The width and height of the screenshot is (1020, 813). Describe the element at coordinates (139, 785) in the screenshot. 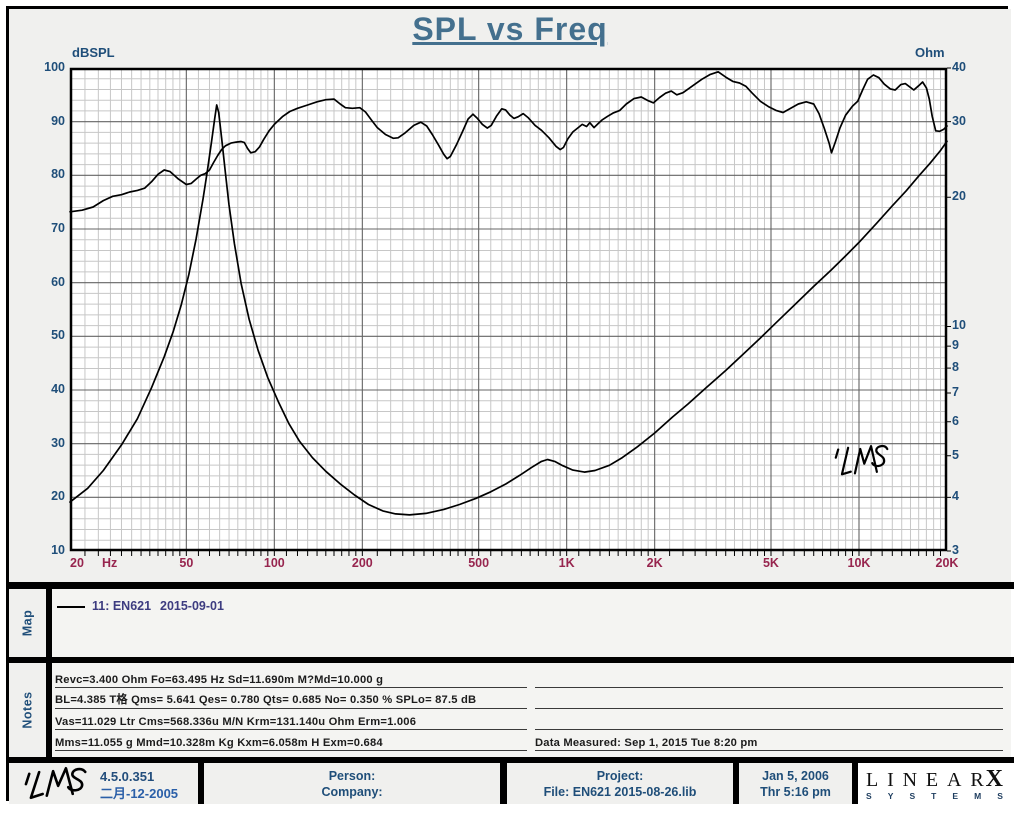

I see `version-block: 4.5.0.351 二月-12-2005` at that location.